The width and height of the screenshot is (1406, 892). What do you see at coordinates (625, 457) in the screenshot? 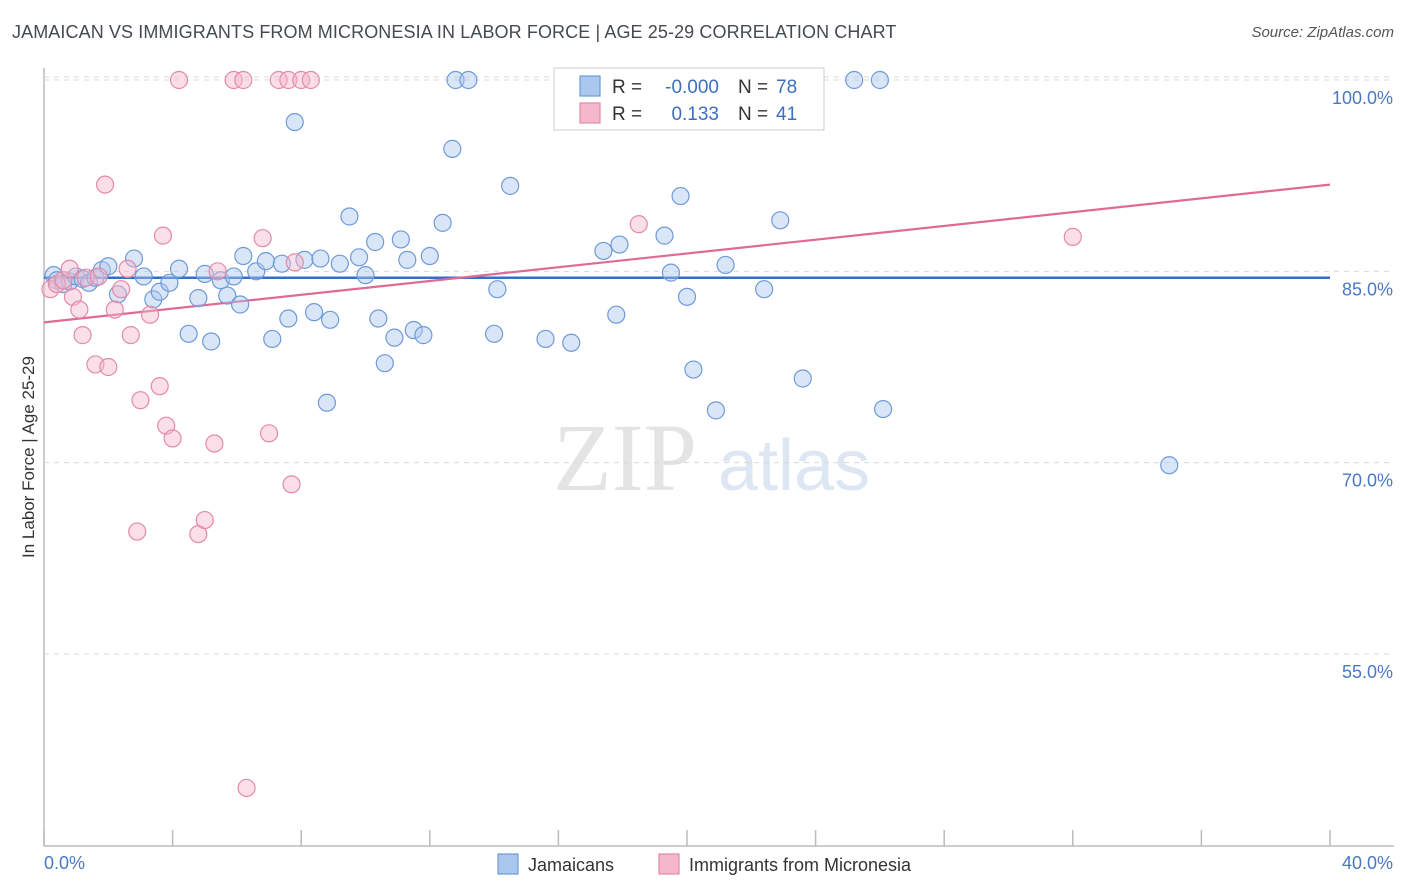
I see `watermark-zip: ZIP` at bounding box center [625, 457].